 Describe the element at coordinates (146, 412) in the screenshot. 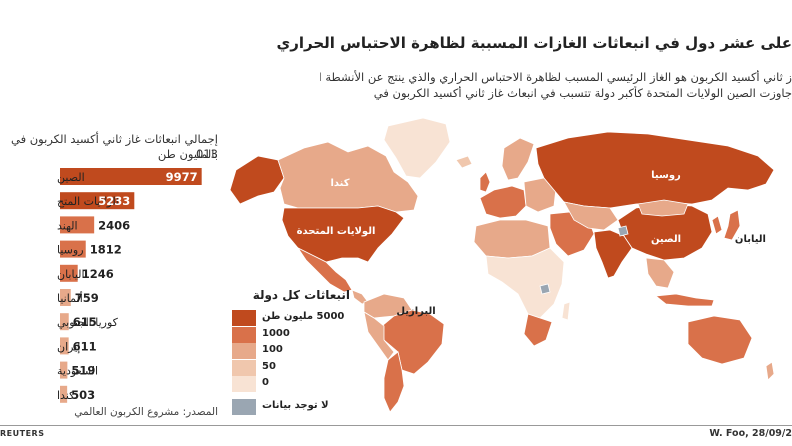

I see `source-note: المصدر: مشروع الكربون العالمي` at that location.